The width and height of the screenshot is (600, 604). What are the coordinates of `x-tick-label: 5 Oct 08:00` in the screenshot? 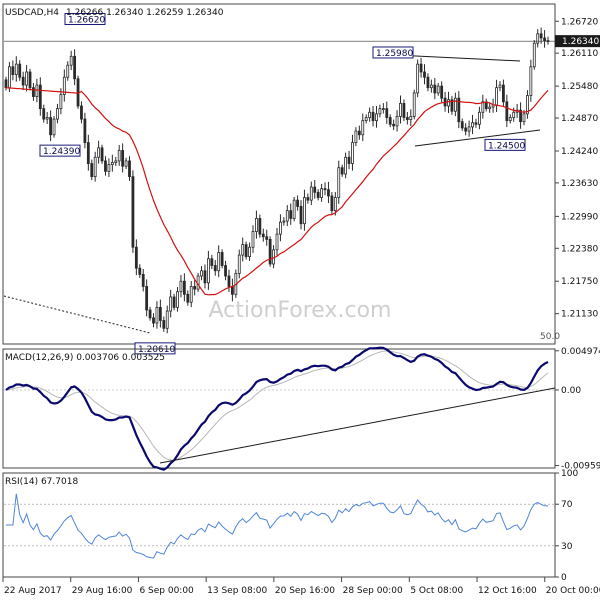 It's located at (436, 591).